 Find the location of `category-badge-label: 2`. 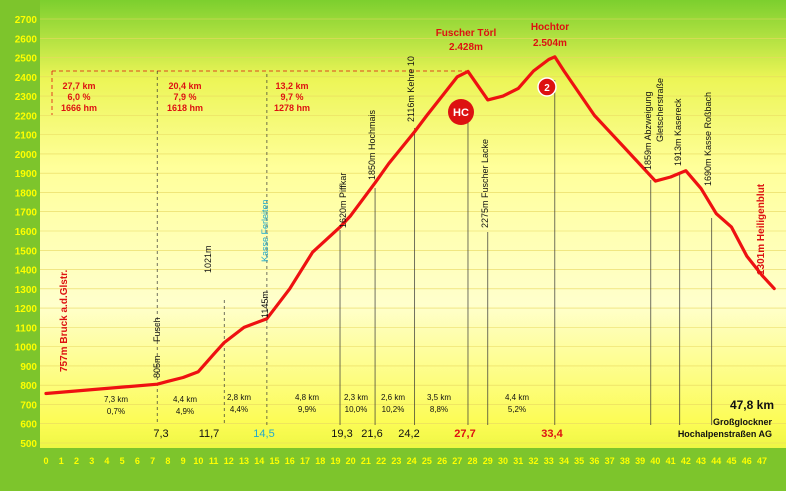

category-badge-label: 2 is located at coordinates (547, 88).